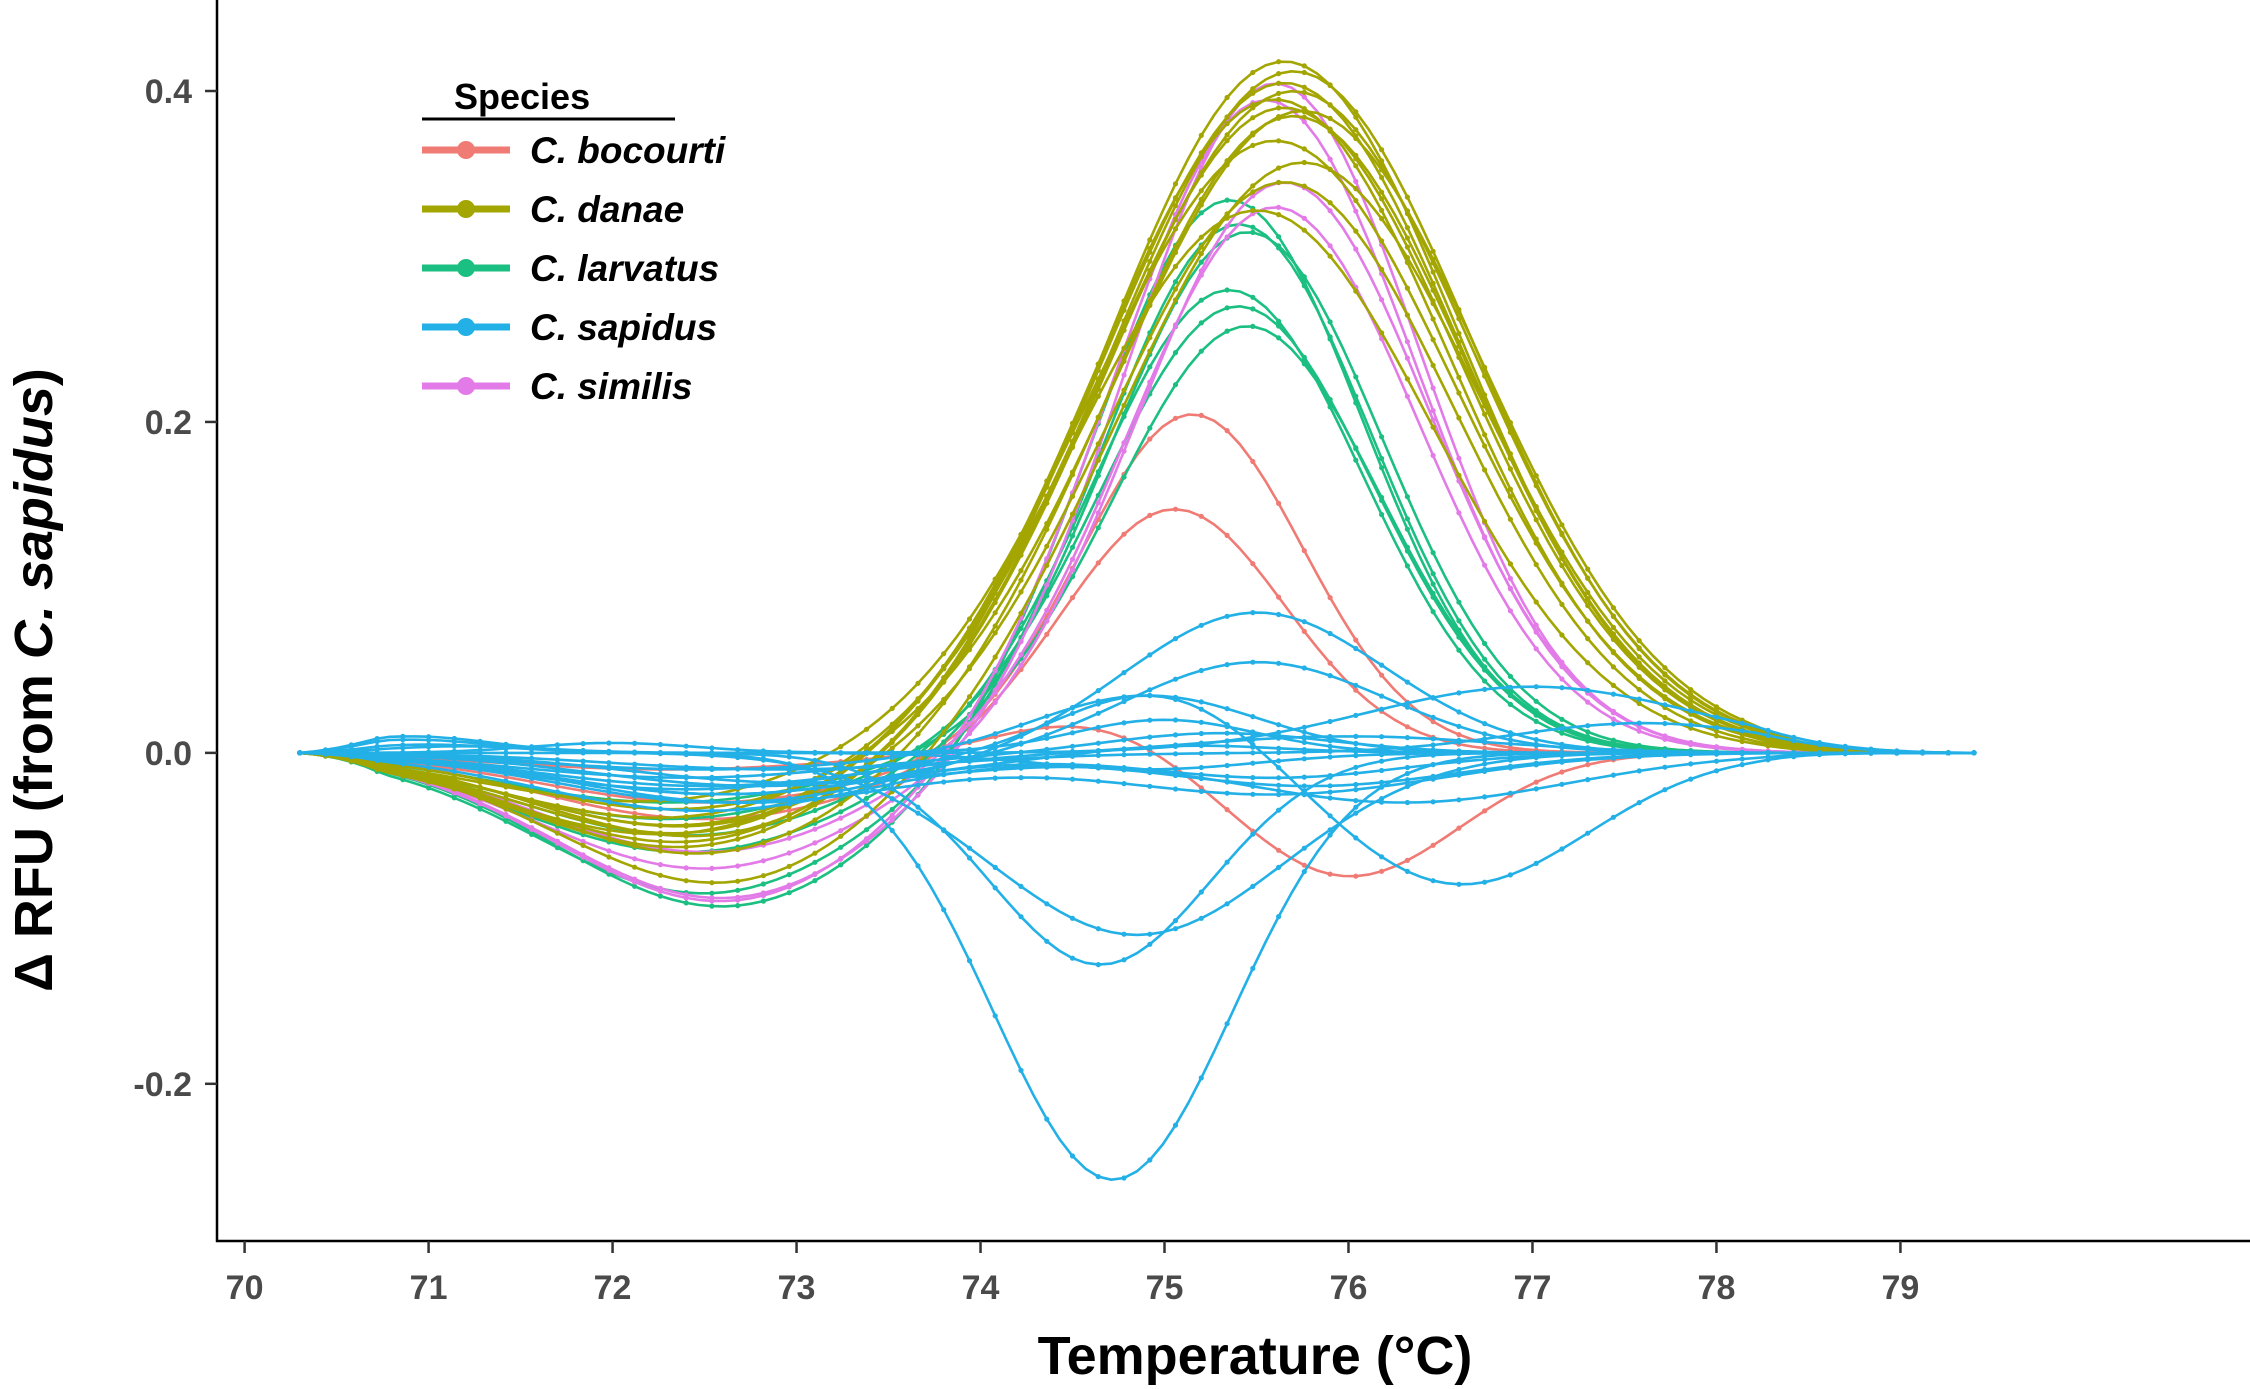 This screenshot has height=1389, width=2250. I want to click on y-axis-title: Δ RFU (from C. sapidus), so click(34, 680).